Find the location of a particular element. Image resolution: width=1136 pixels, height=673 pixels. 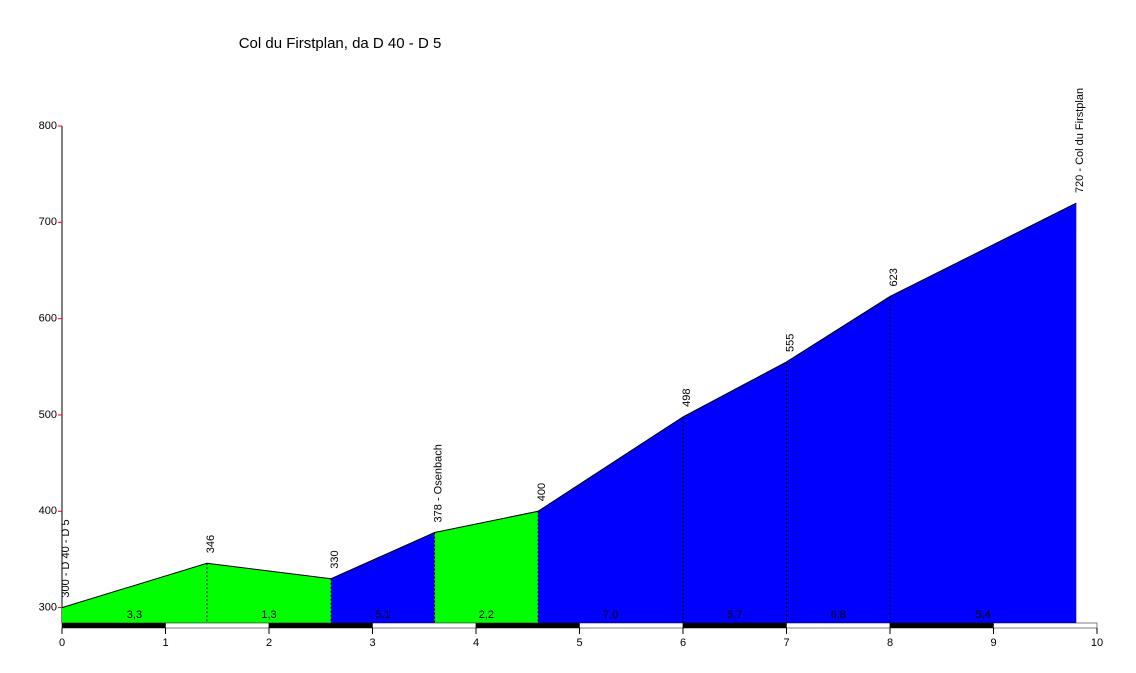

x-tick-label: 9 is located at coordinates (993, 643).